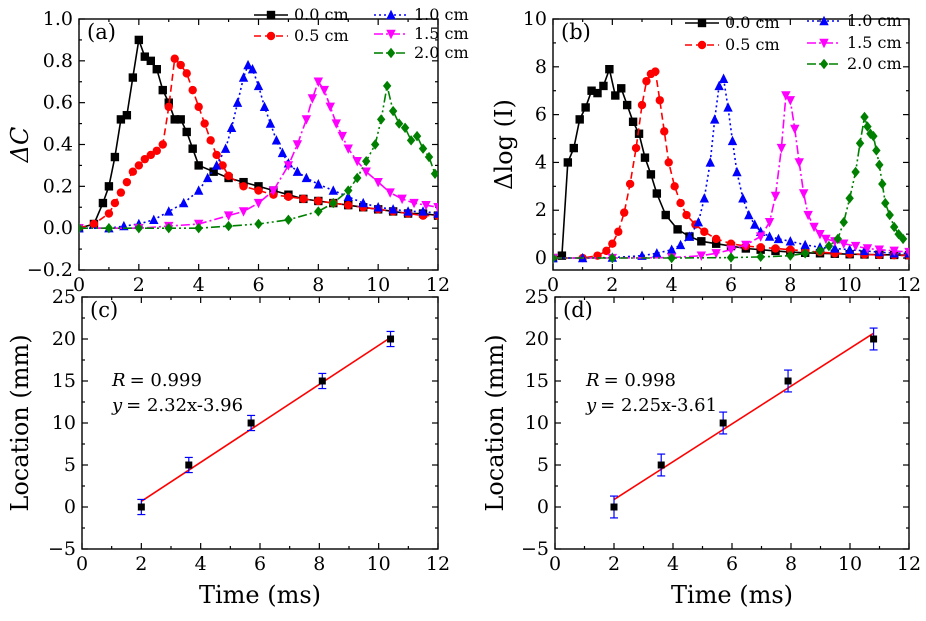  What do you see at coordinates (58, 61) in the screenshot?
I see `y-tick-label: 0.8` at bounding box center [58, 61].